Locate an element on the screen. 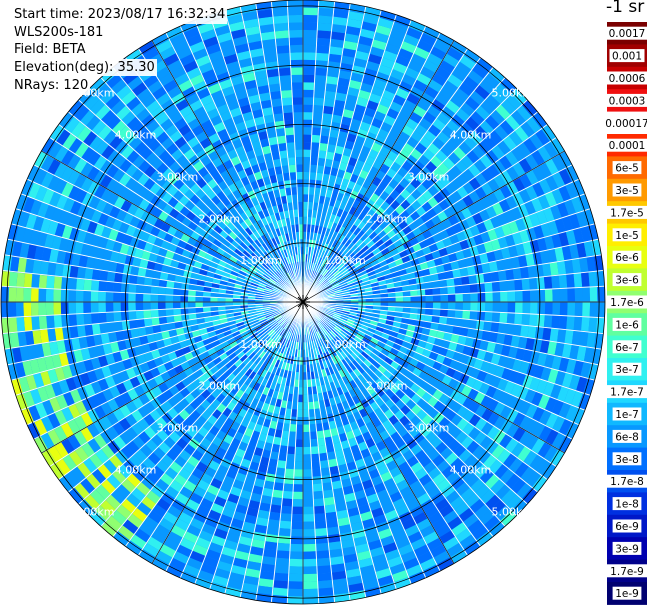 This screenshot has width=647, height=607. colorbar-tick-bg is located at coordinates (626, 212).